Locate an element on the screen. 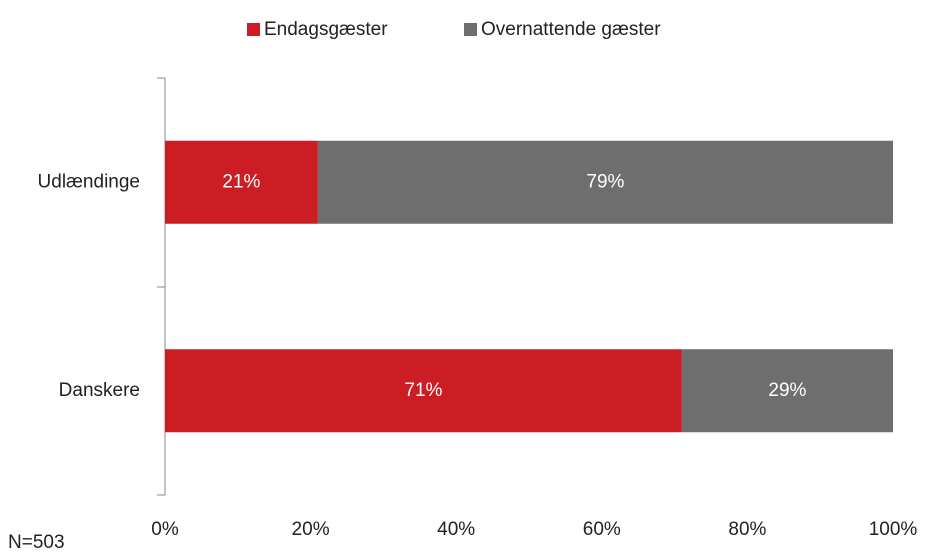  y-tick-label: Danskere is located at coordinates (99, 390).